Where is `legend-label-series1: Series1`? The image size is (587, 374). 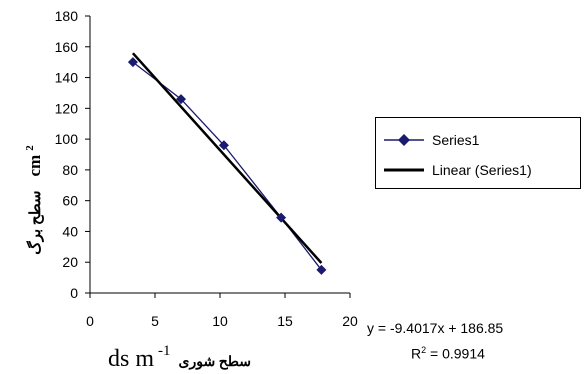
legend-label-series1: Series1 is located at coordinates (456, 140).